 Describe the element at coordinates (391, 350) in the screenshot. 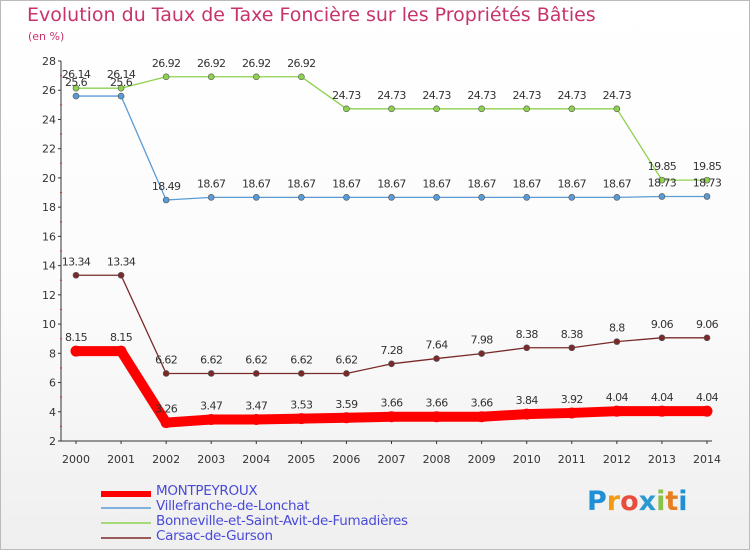

I see `data-label: 7.28` at that location.